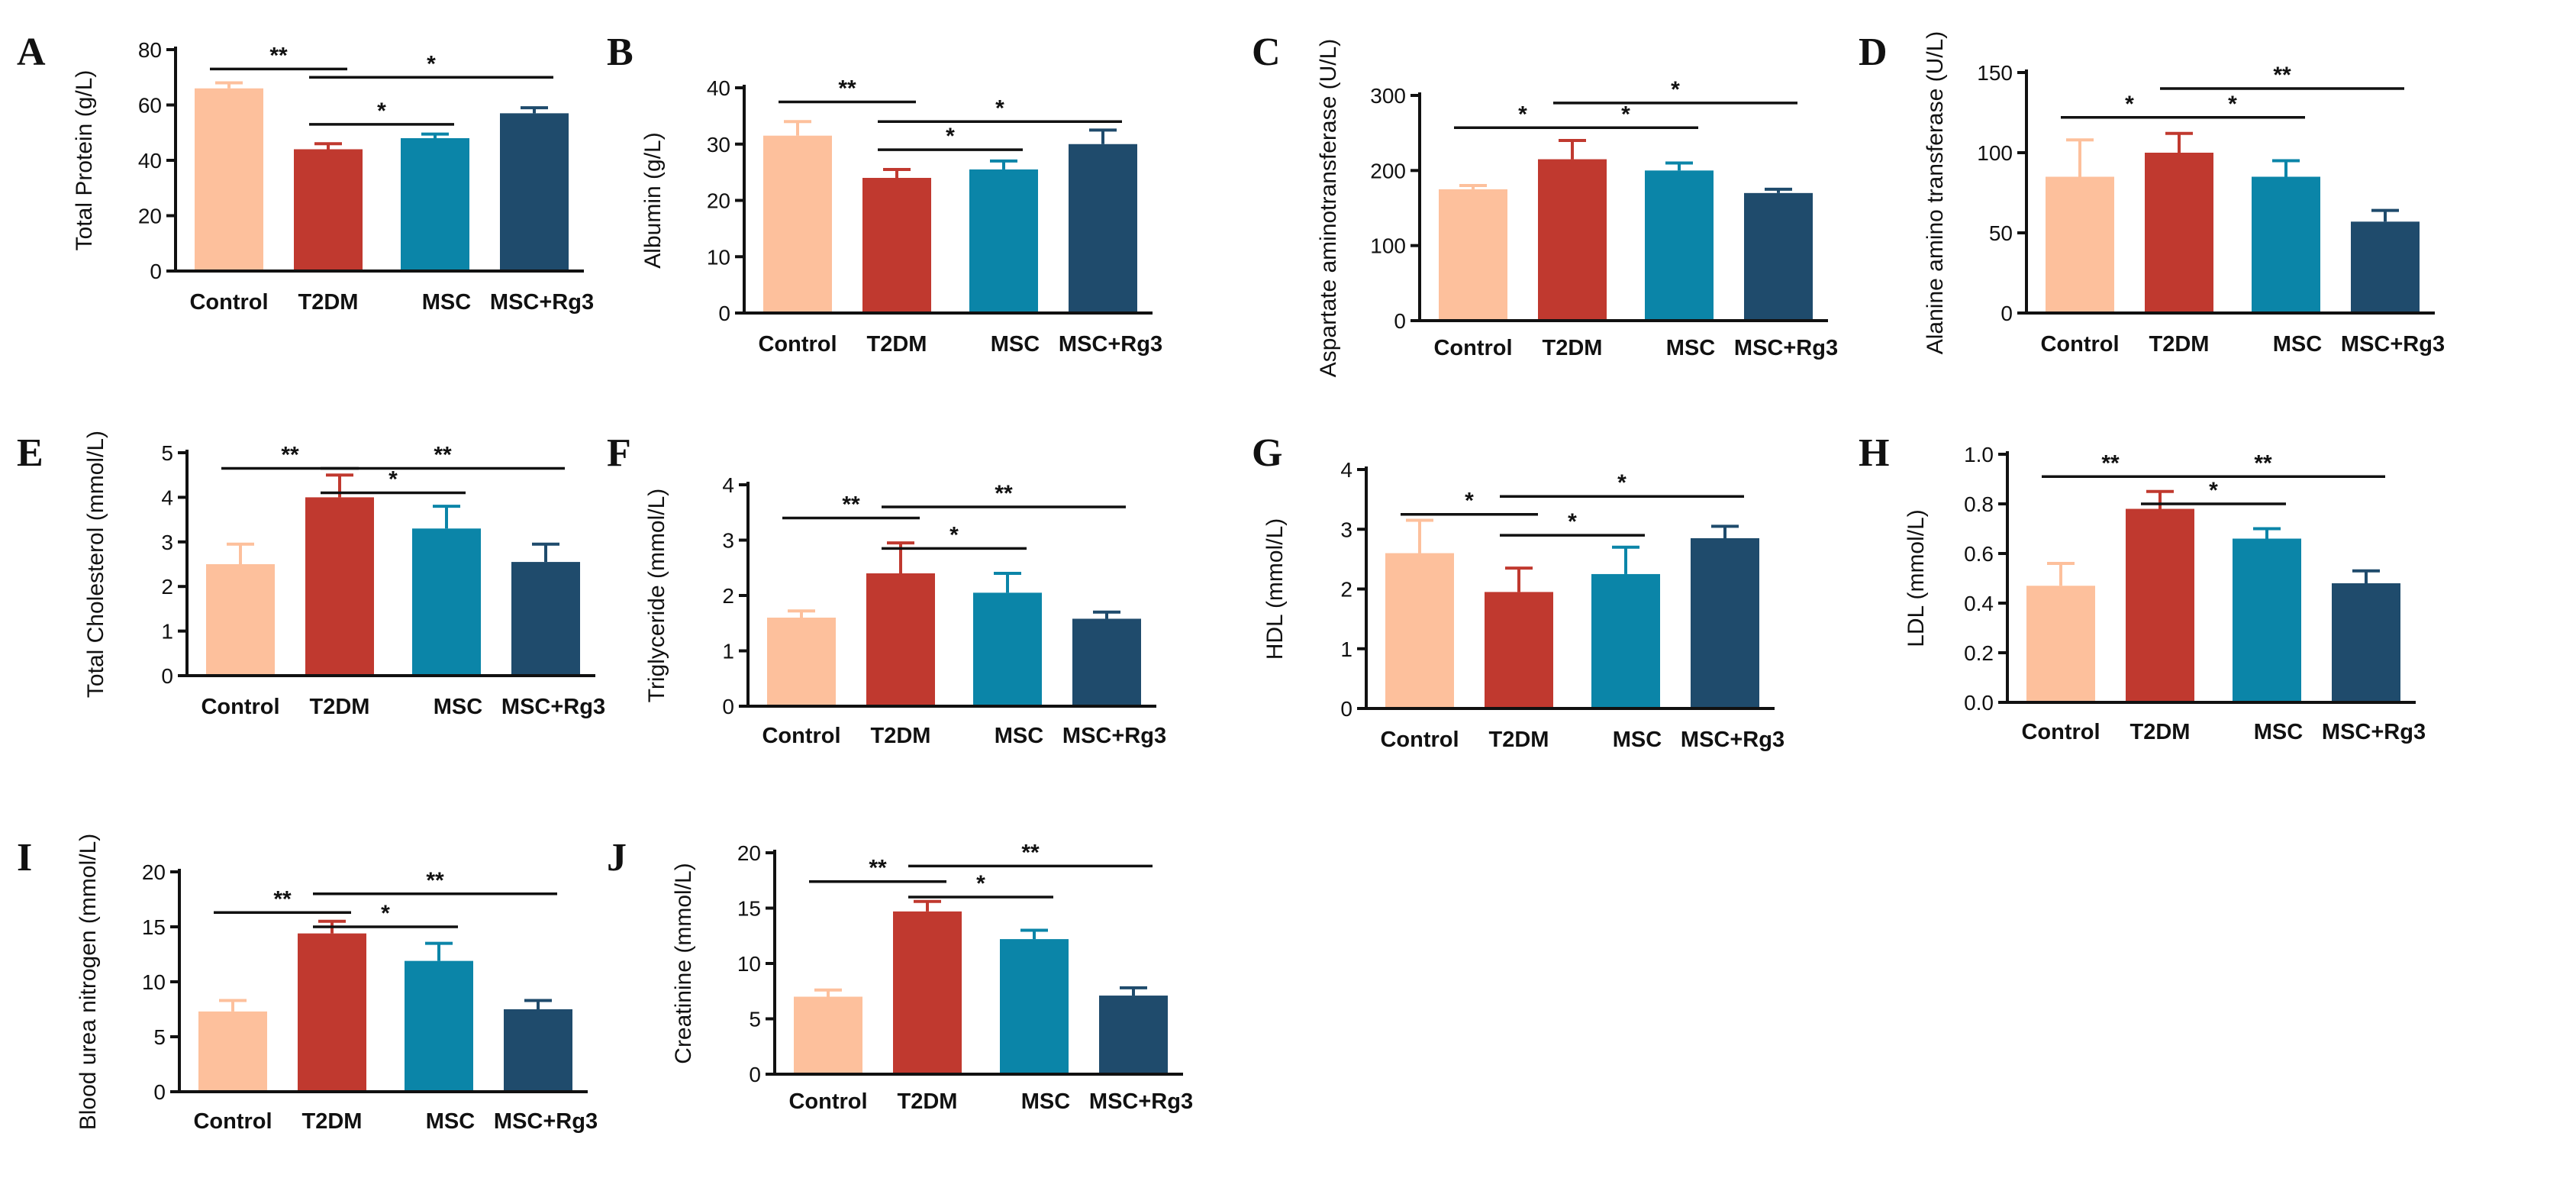 This screenshot has height=1178, width=2576. What do you see at coordinates (728, 651) in the screenshot?
I see `y-tick-label: 1` at bounding box center [728, 651].